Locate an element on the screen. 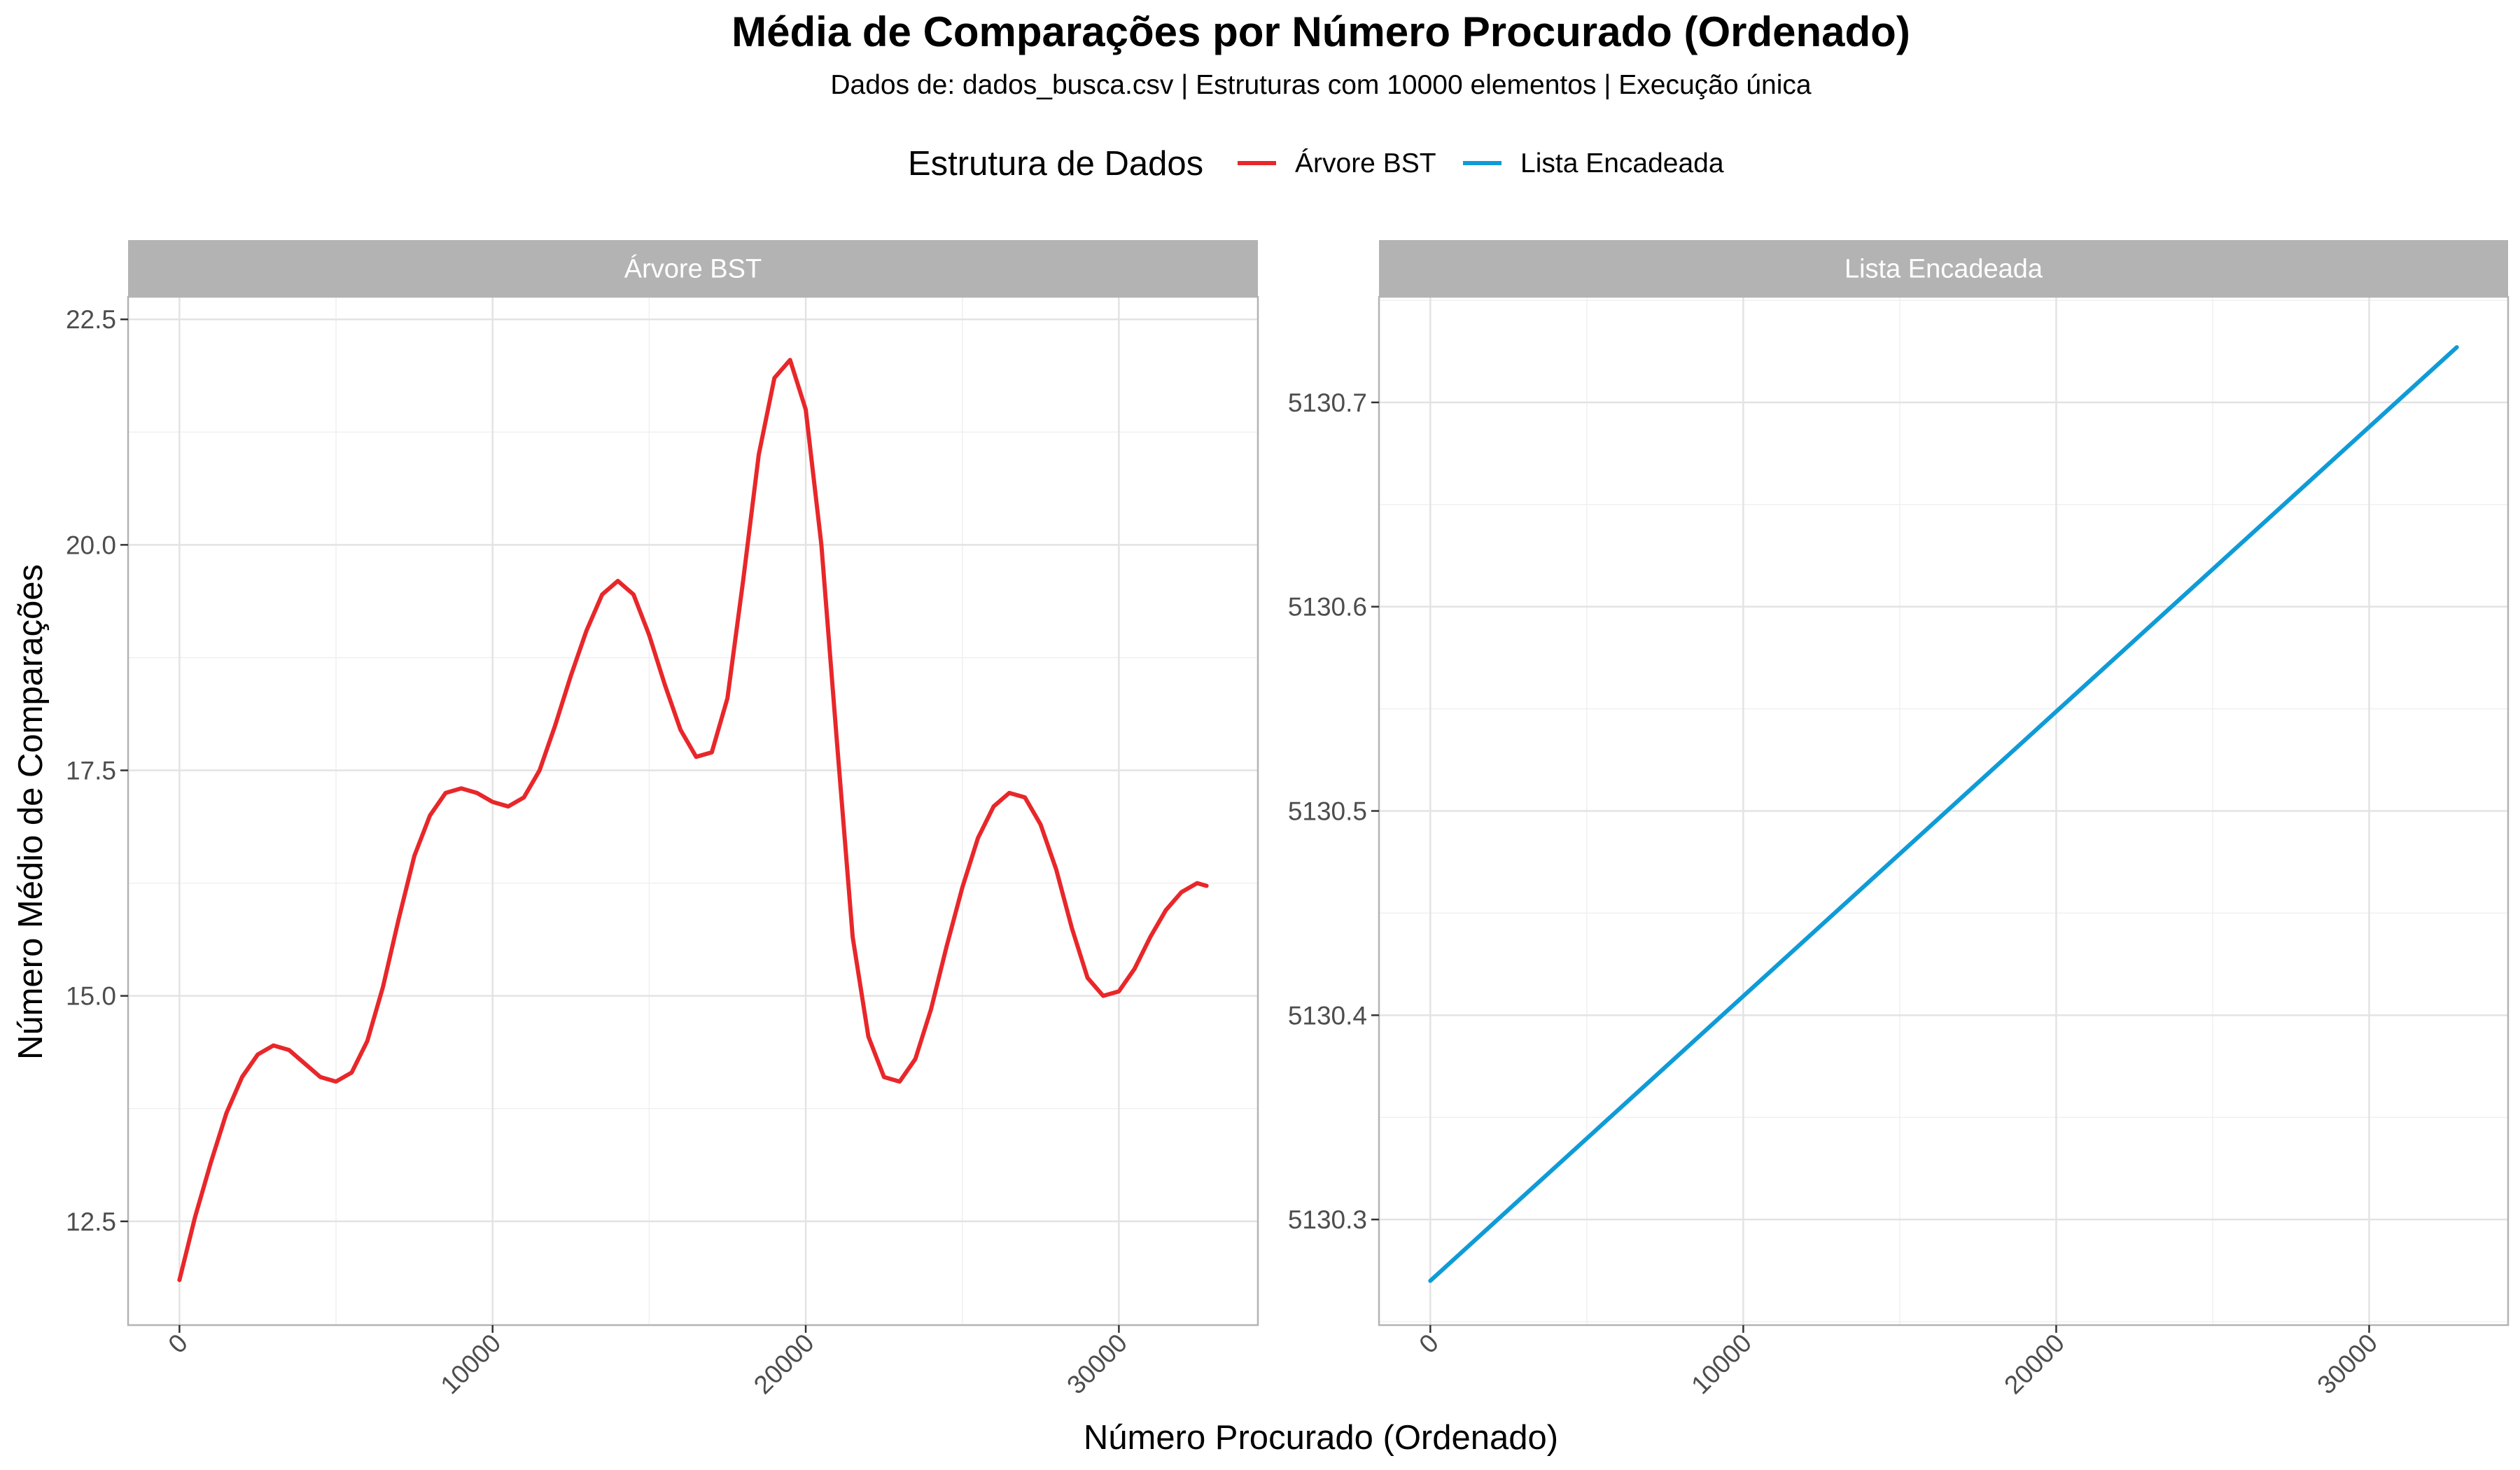 Image resolution: width=2520 pixels, height=1470 pixels. facet-strip-arvore-bst is located at coordinates (693, 268).